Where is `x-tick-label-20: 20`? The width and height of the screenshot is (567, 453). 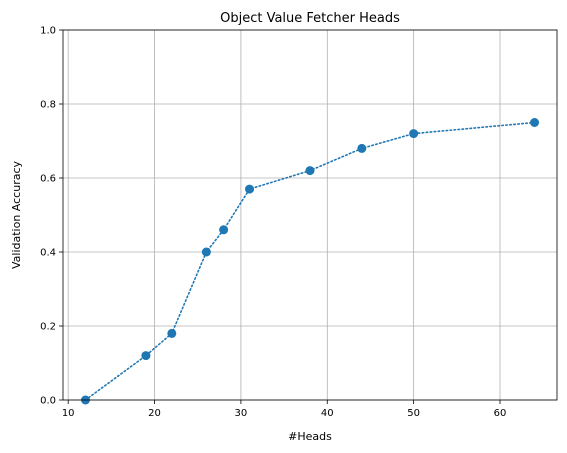 x-tick-label-20: 20 is located at coordinates (154, 413).